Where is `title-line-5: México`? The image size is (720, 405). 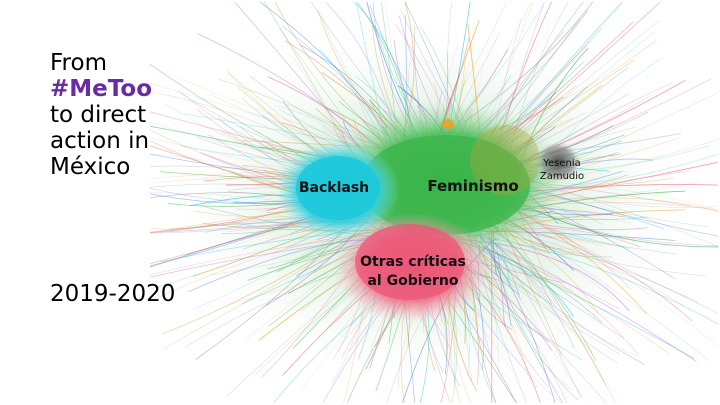
title-line-5: México is located at coordinates (90, 167).